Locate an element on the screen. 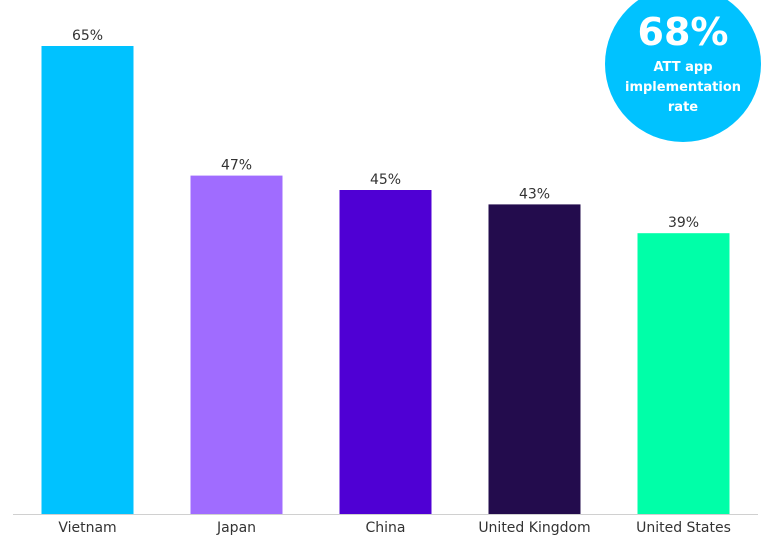  x-tick-label: China is located at coordinates (386, 528).